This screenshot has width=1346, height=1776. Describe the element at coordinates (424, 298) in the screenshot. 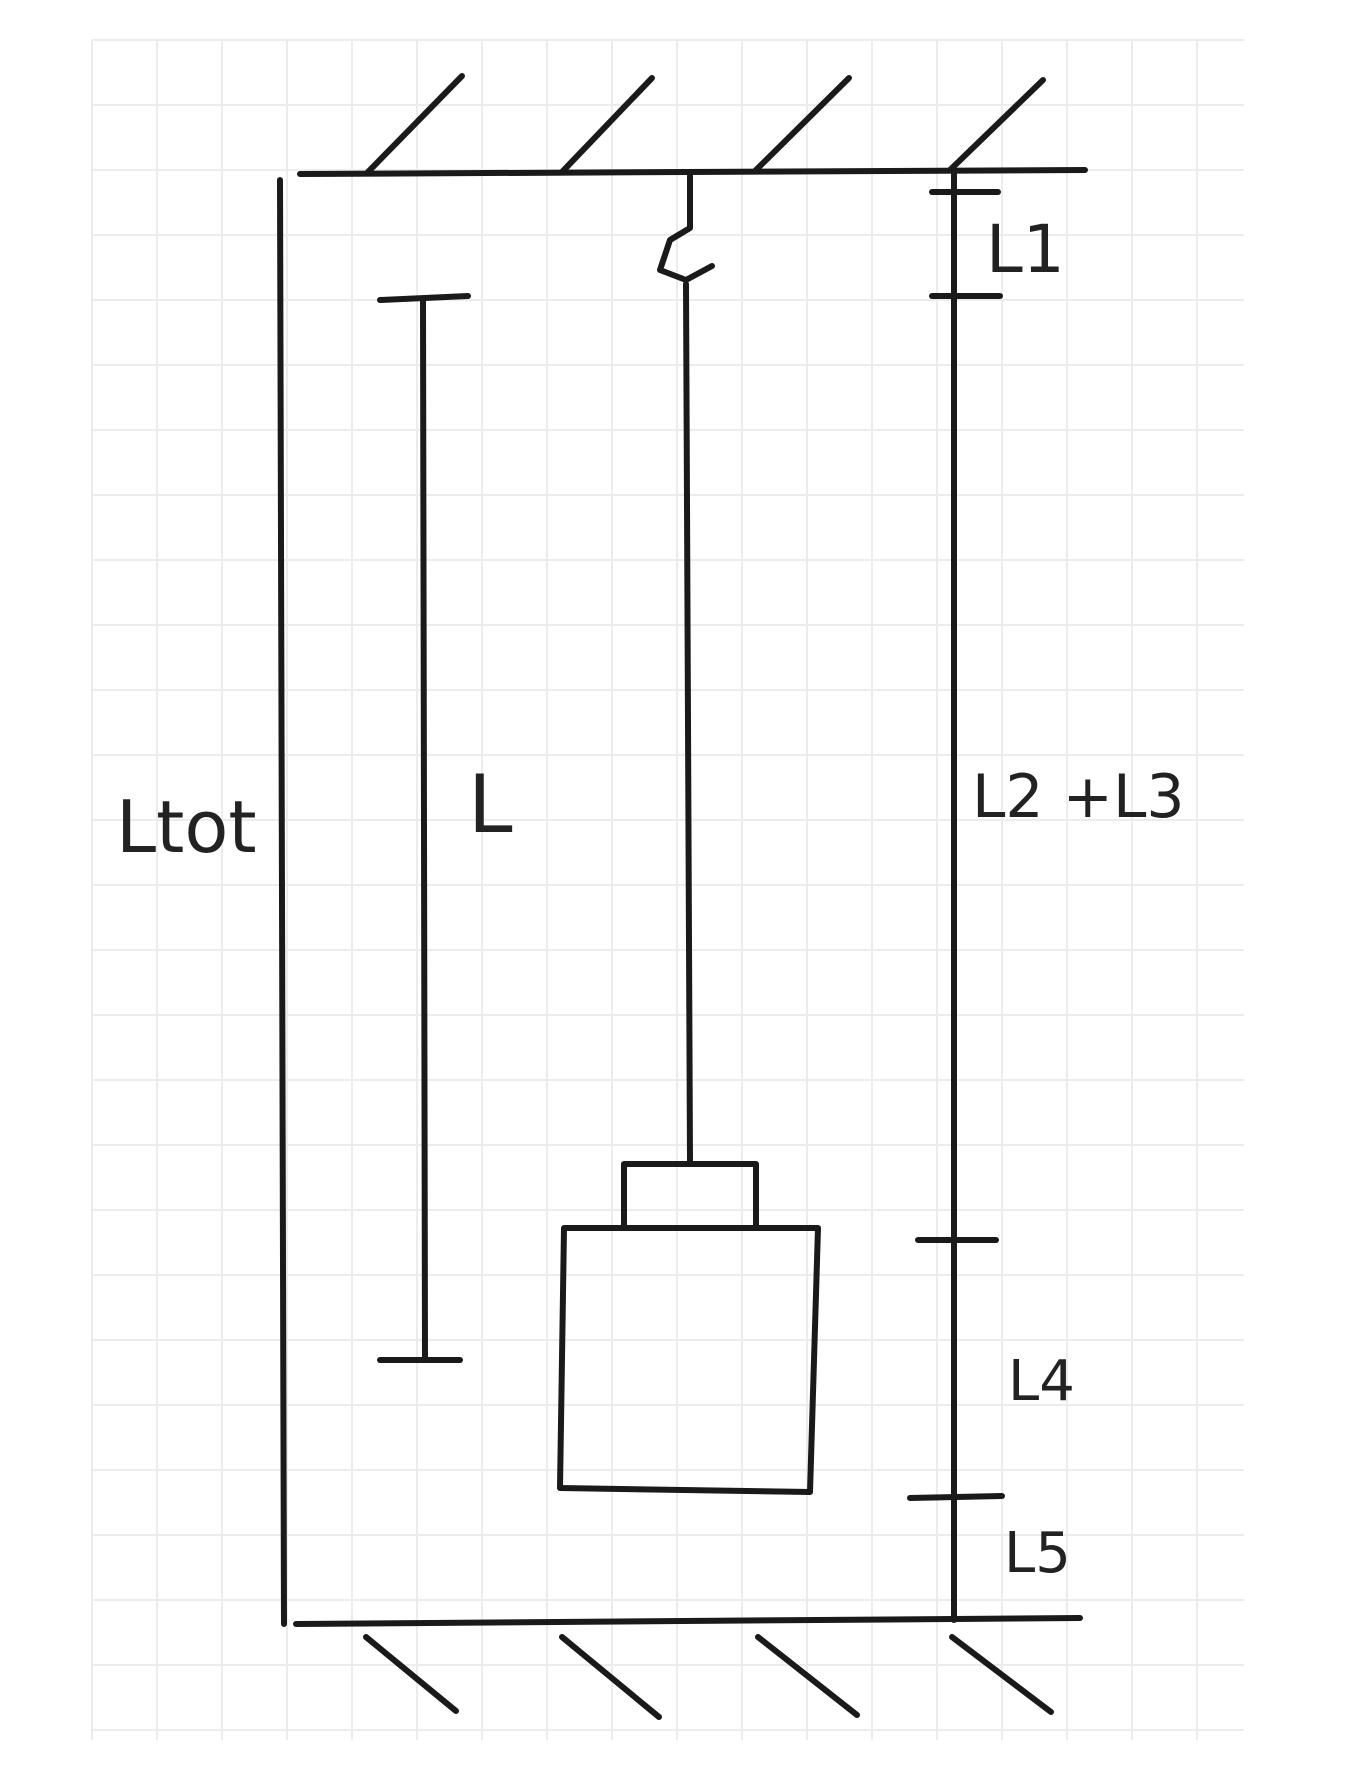

I see `l-dimension-tick-top` at that location.